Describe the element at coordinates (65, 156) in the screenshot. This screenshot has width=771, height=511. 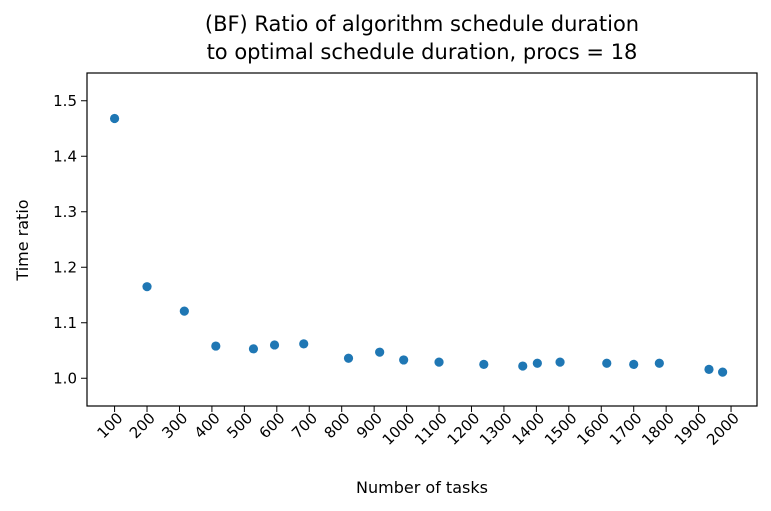
I see `y-tick-label: 1.4` at that location.